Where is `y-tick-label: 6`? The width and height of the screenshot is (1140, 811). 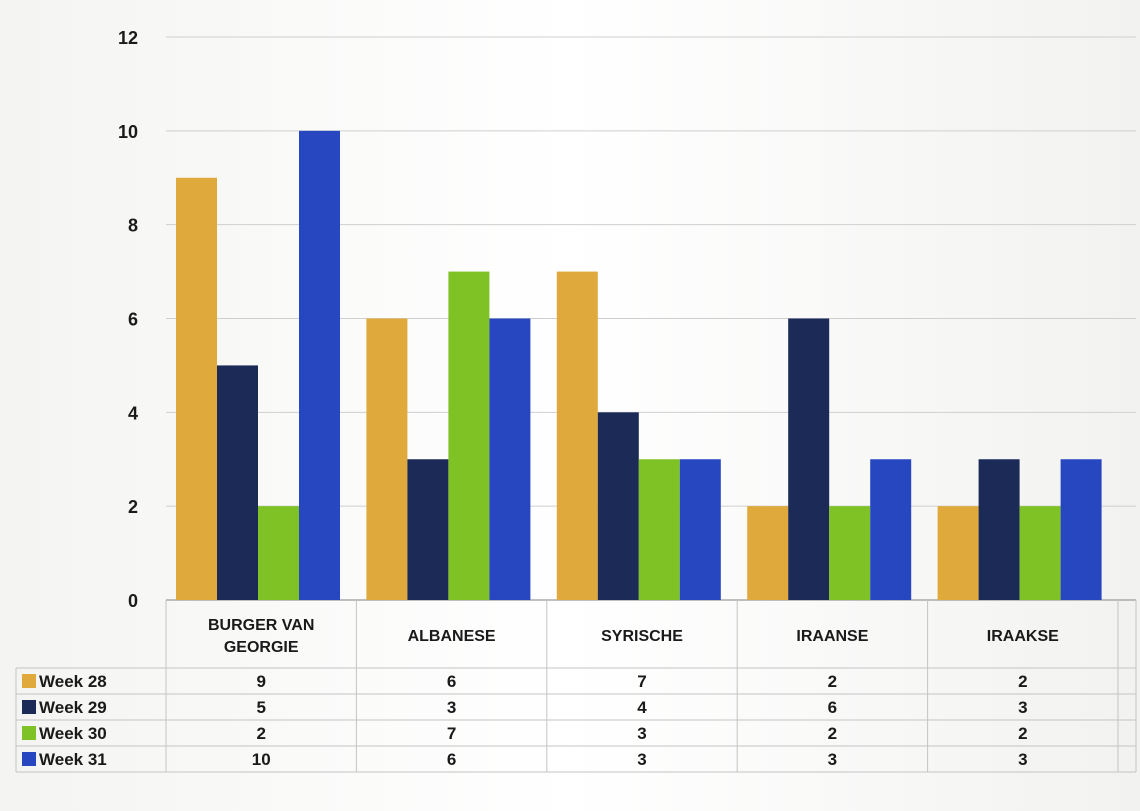
y-tick-label: 6 is located at coordinates (133, 320).